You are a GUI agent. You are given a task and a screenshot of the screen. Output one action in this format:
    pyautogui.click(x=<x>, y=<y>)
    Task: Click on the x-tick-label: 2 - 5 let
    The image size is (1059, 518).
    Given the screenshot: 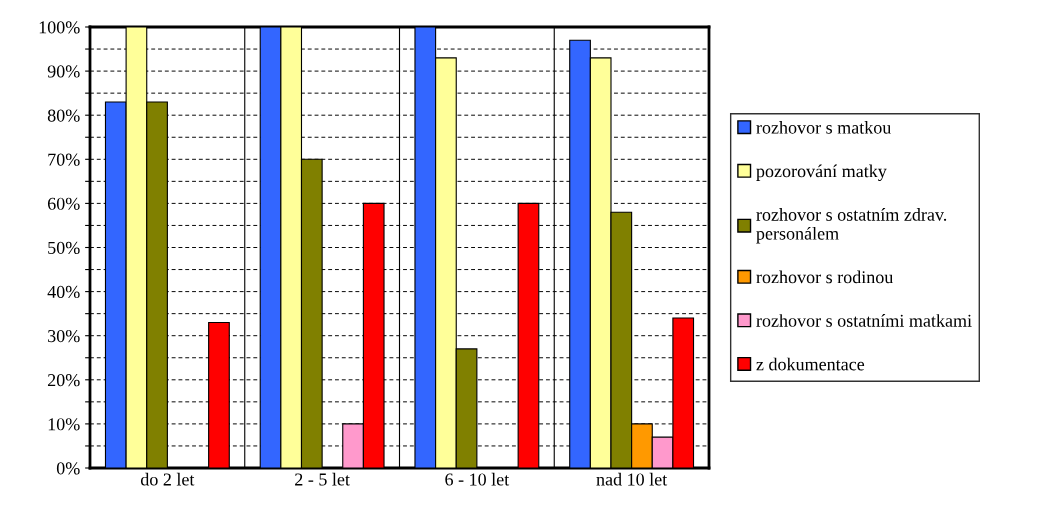 What is the action you would take?
    pyautogui.click(x=322, y=479)
    